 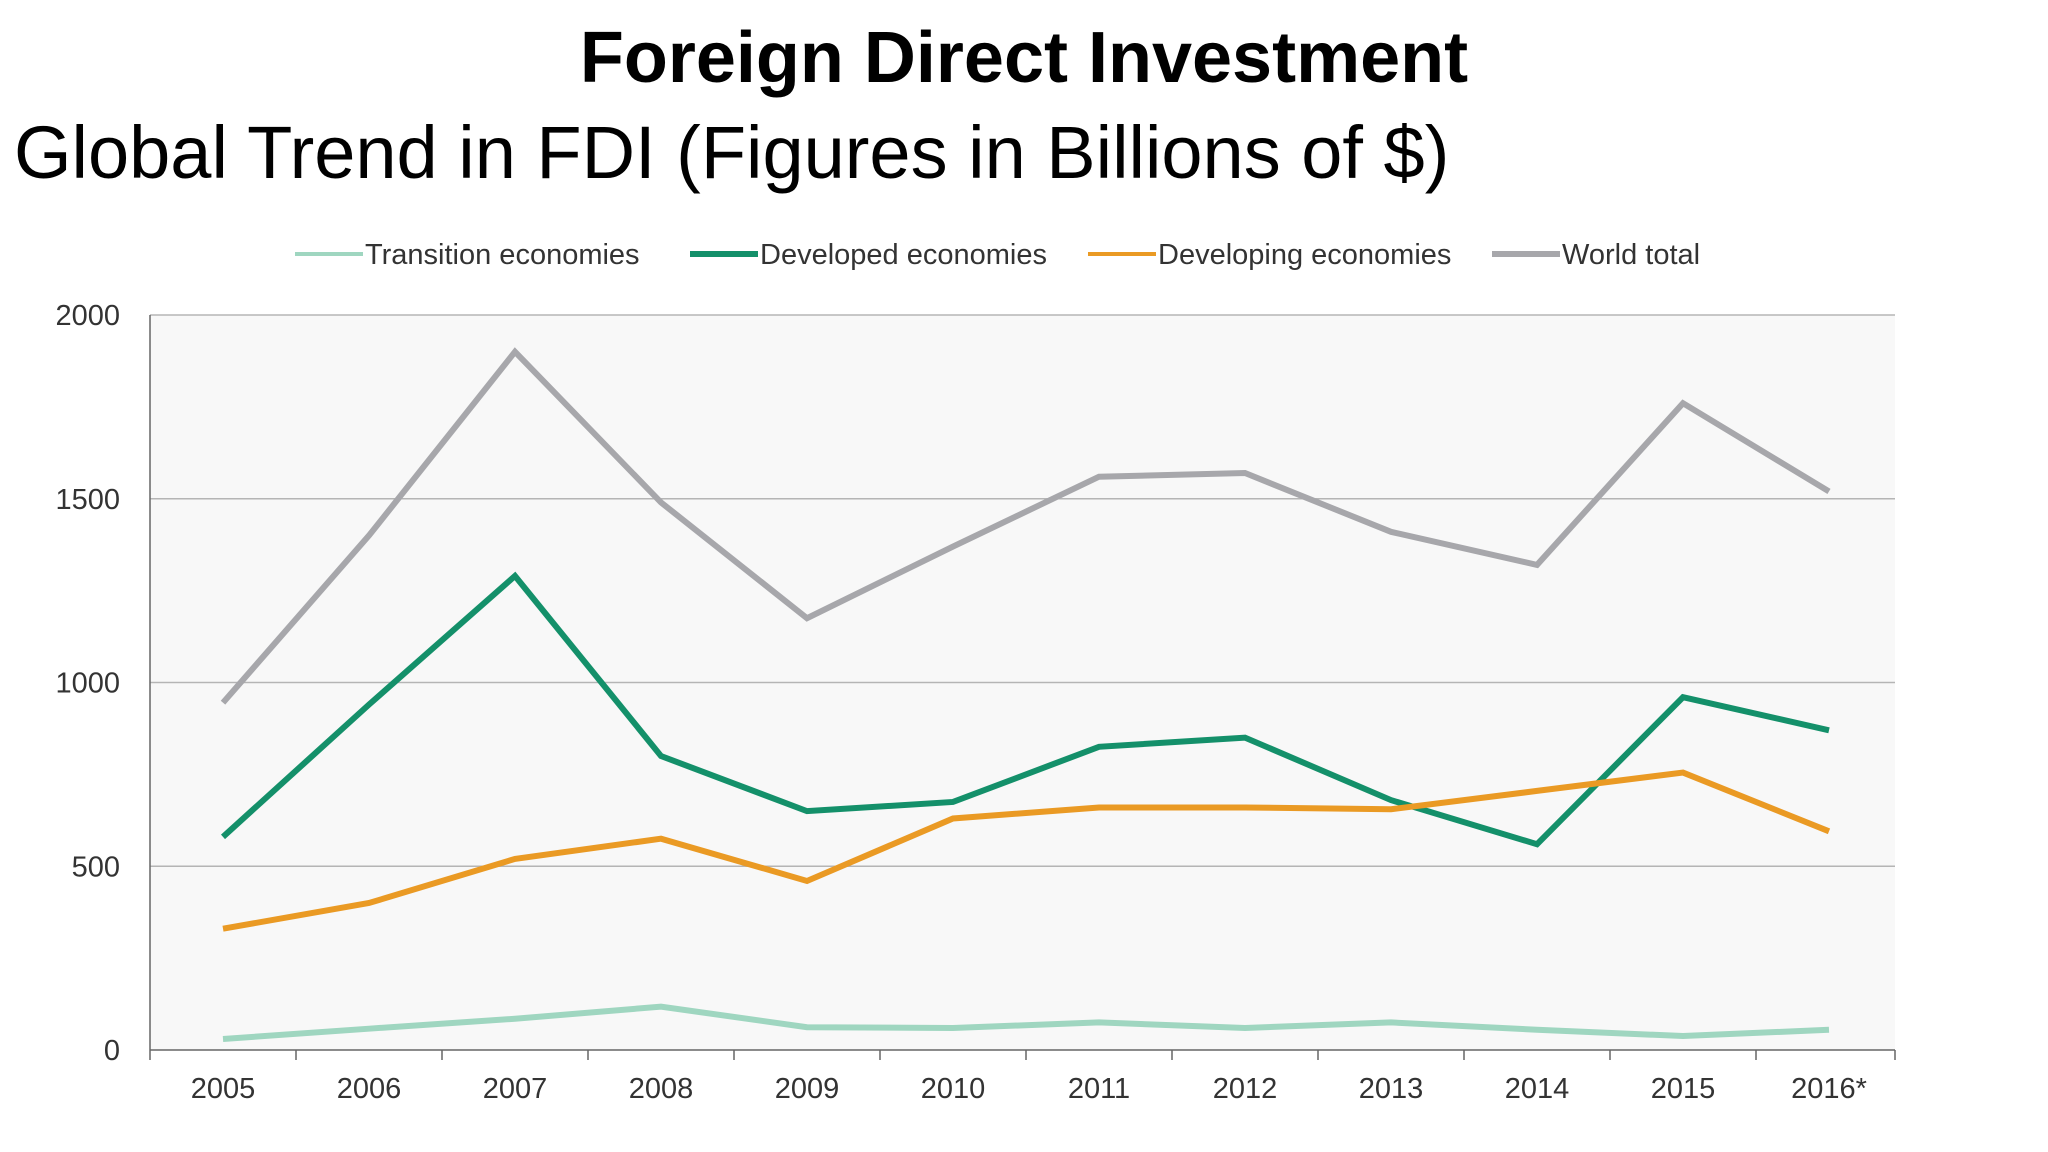 I want to click on y-tick-labels: 0 500 1000 1500 2000, so click(x=87, y=683).